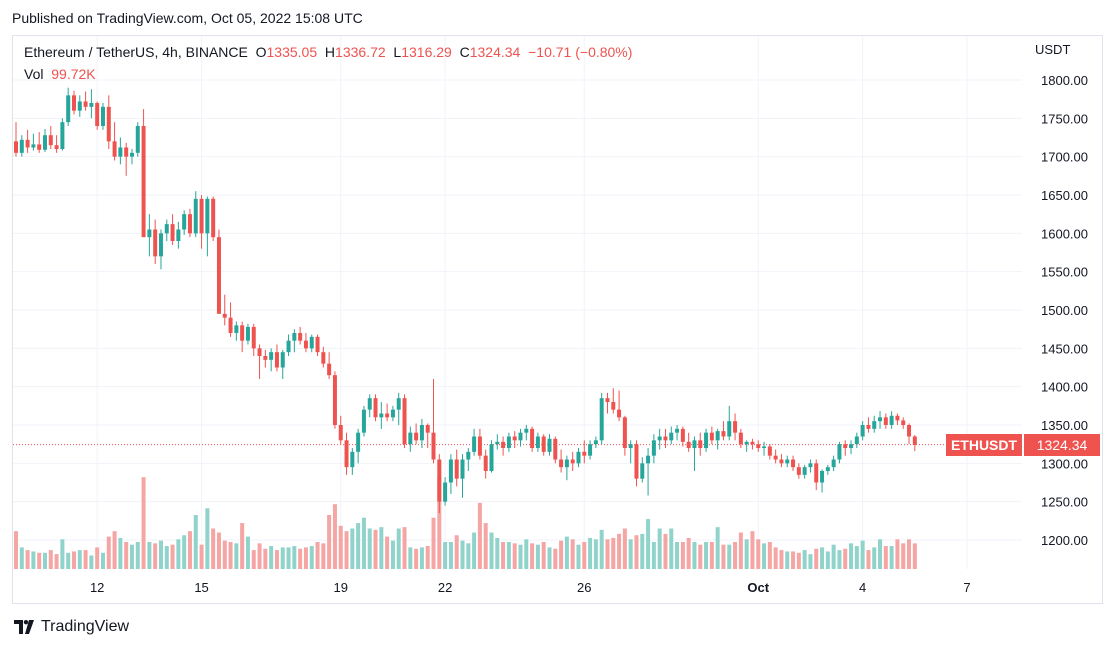 Image resolution: width=1116 pixels, height=648 pixels. I want to click on last-price-symbol-tag: ETHUSDT, so click(984, 445).